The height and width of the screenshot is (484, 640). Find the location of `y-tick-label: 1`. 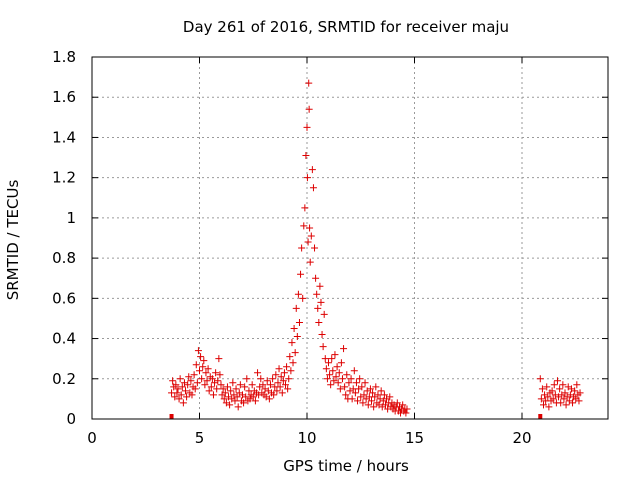

y-tick-label: 1 is located at coordinates (71, 218).